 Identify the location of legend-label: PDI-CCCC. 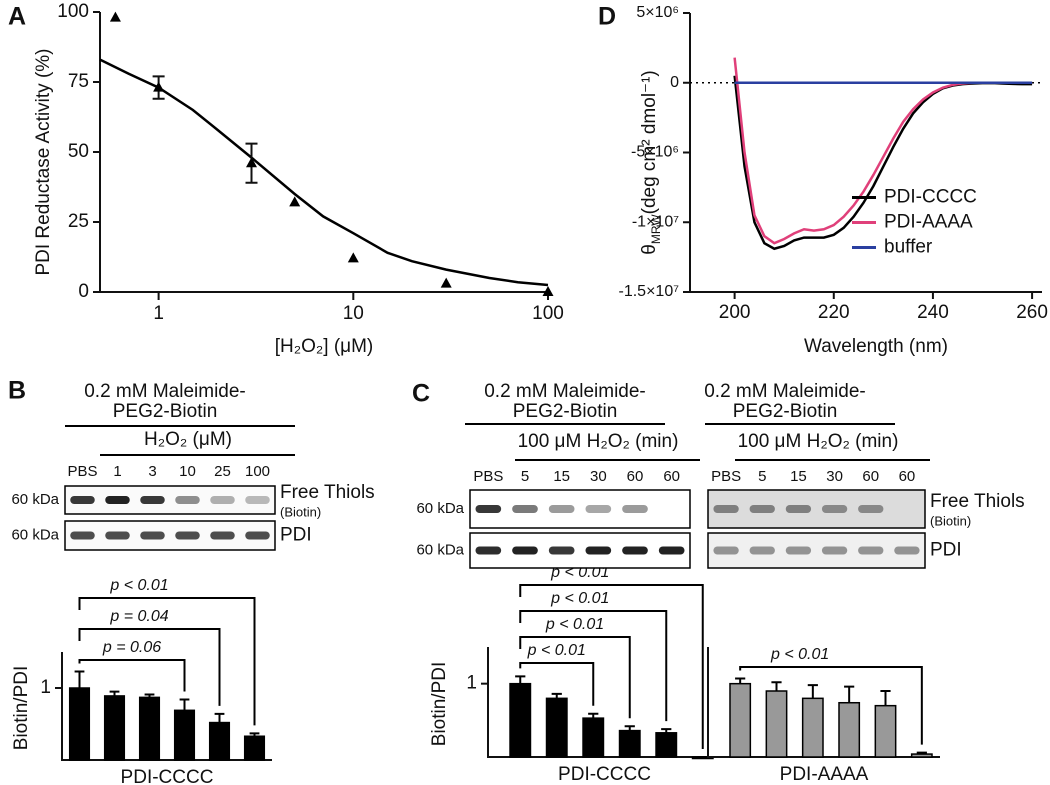
(930, 197).